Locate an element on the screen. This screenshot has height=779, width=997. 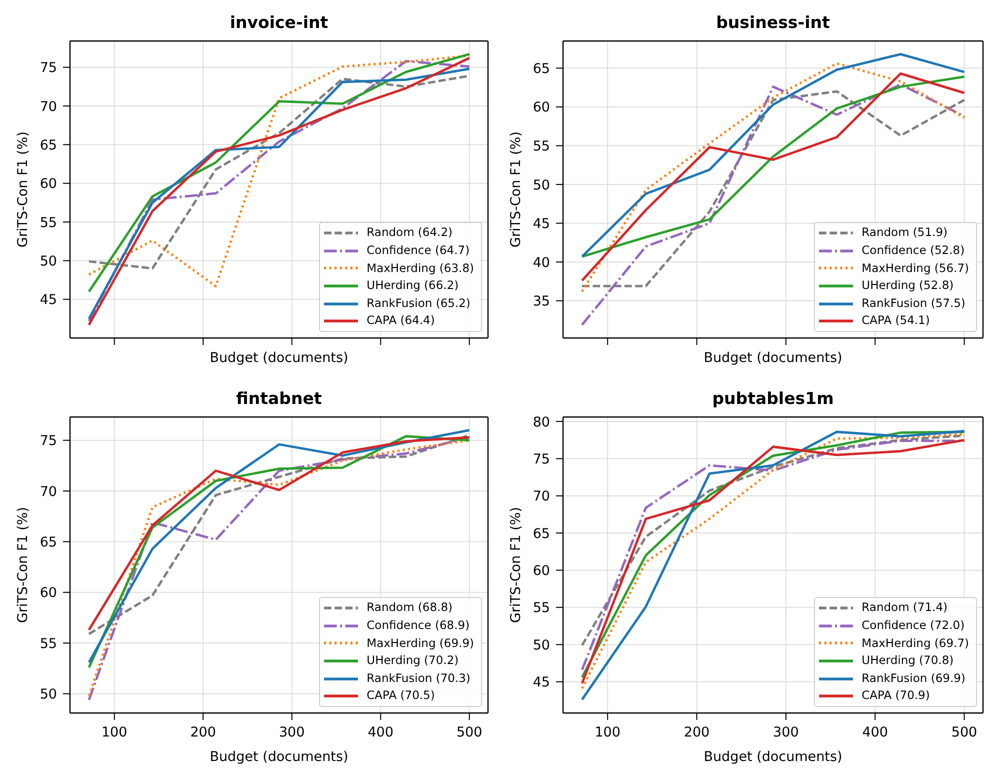
legend-label: Confidence (64.7) is located at coordinates (418, 251).